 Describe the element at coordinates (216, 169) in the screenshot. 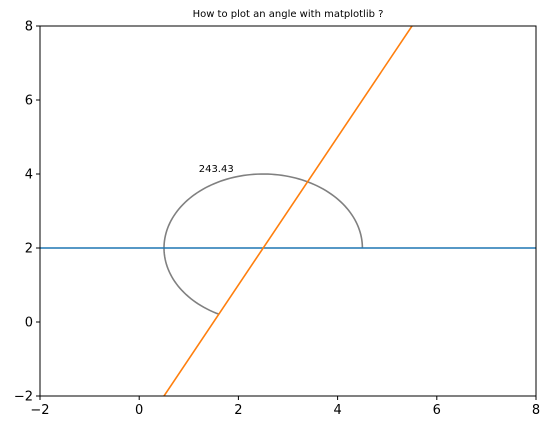

I see `angle-value-annotation: 243.43` at that location.